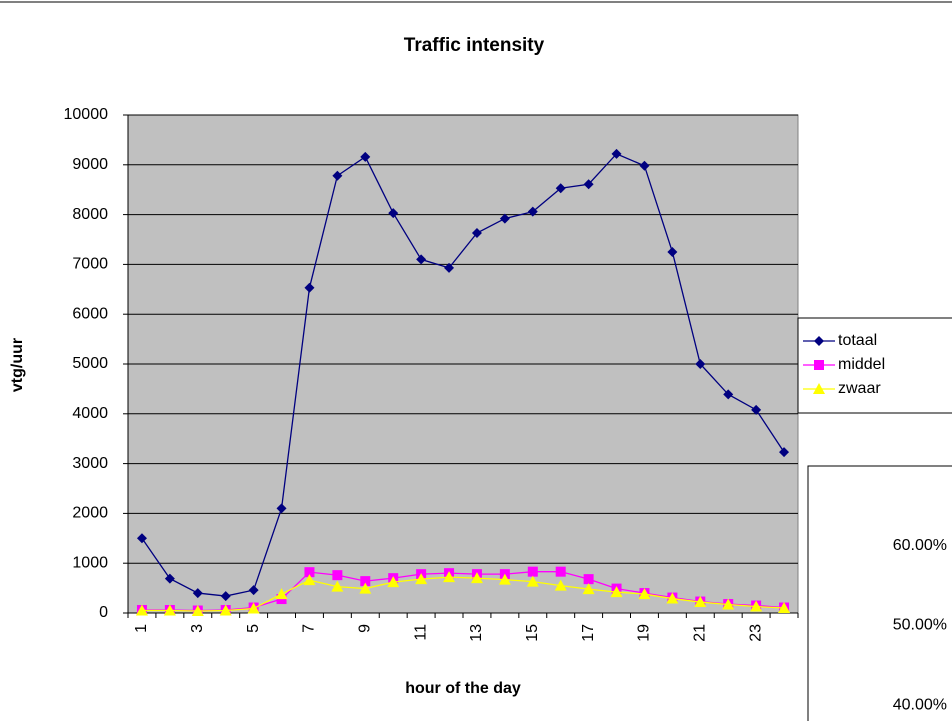 This screenshot has width=952, height=721. I want to click on x-axis-label: hour of the day, so click(463, 688).